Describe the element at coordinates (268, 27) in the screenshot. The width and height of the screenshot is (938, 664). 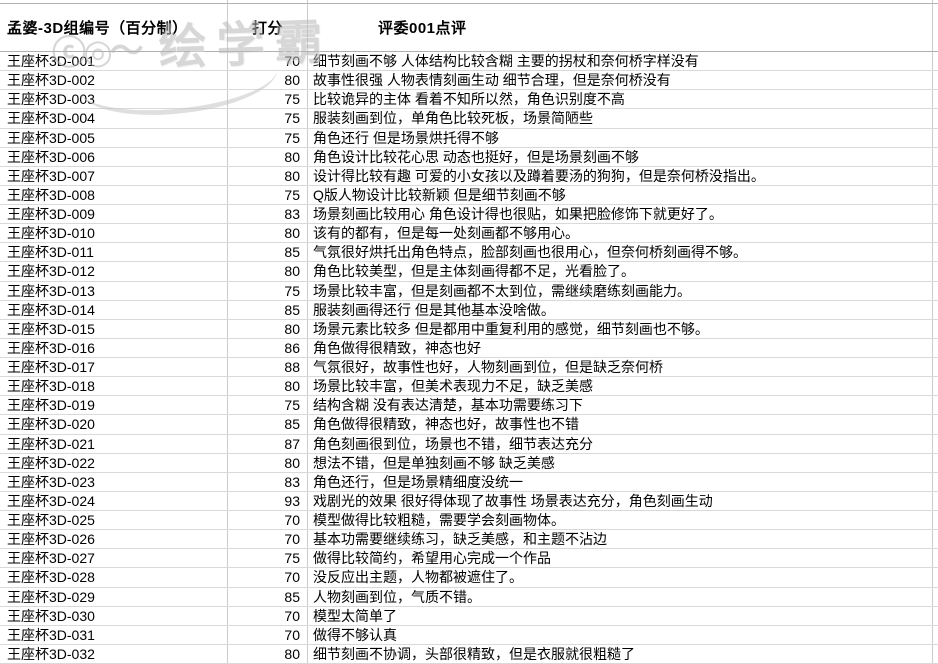
I see `column-header-score: 打分` at that location.